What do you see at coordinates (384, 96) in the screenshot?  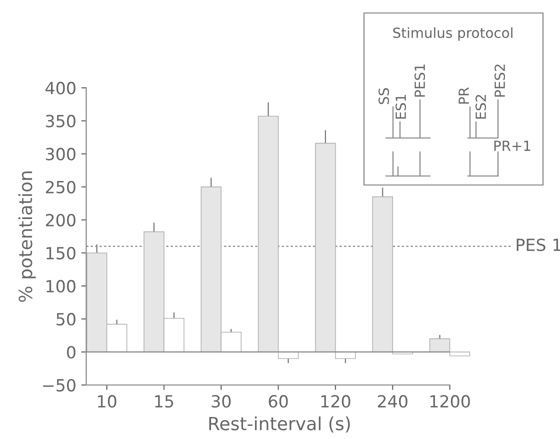 I see `annotation: SS` at bounding box center [384, 96].